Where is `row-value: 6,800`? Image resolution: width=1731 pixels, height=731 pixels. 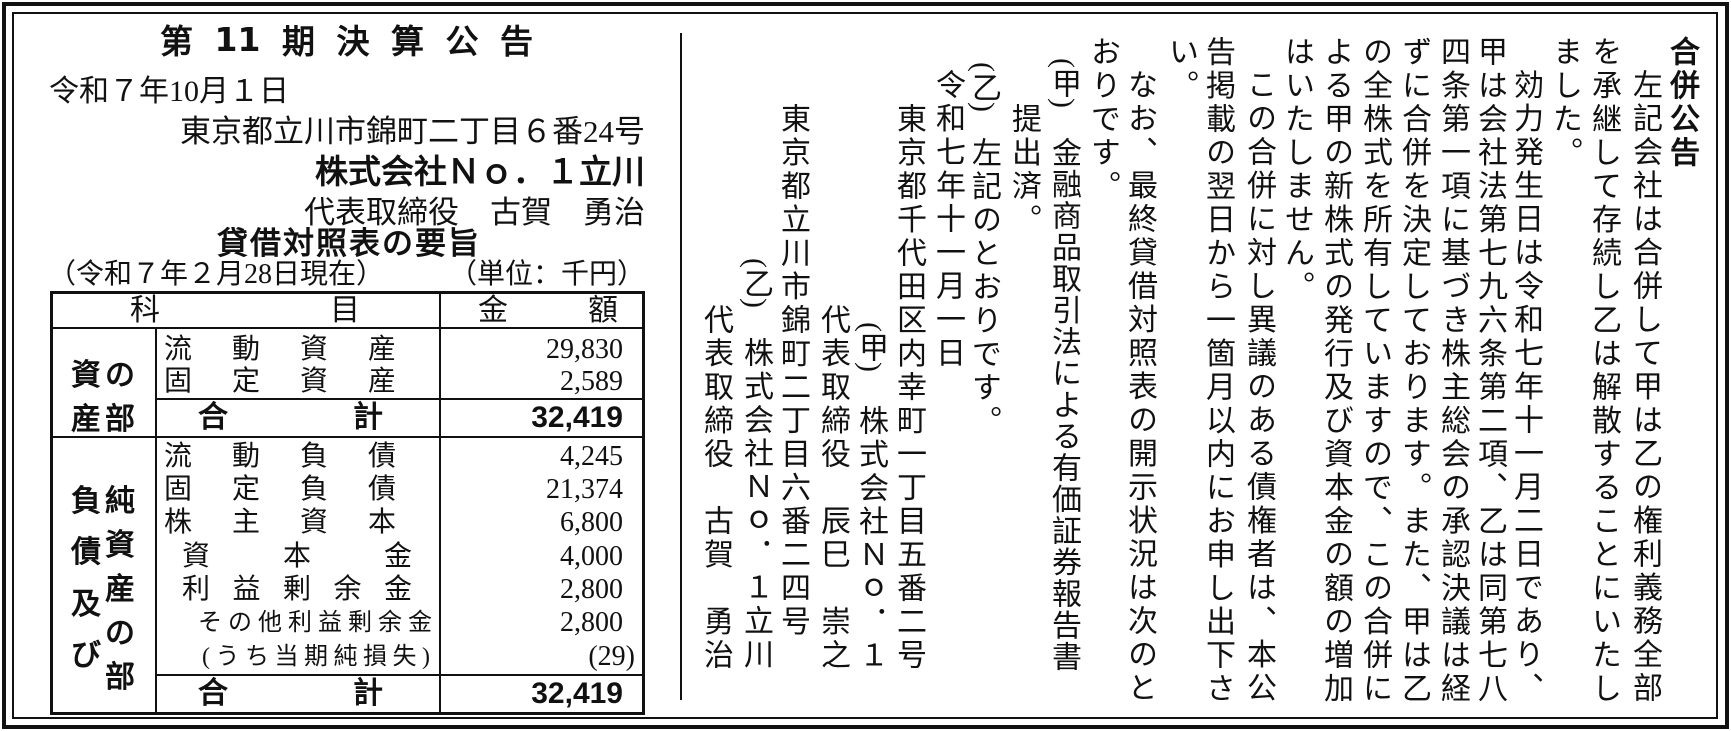
row-value: 6,800 is located at coordinates (591, 522).